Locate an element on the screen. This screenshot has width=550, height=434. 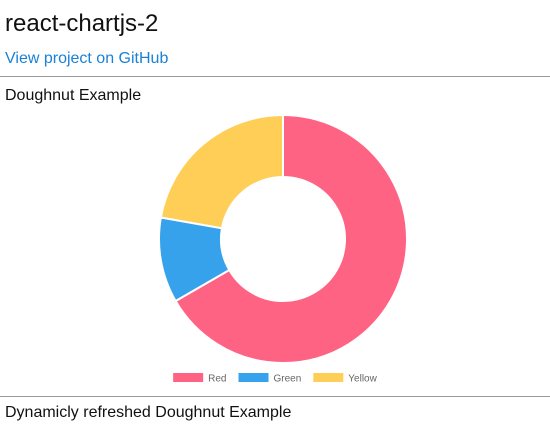
dynamic-doughnut-heading: Dynamicly refreshed Doughnut Example is located at coordinates (148, 412).